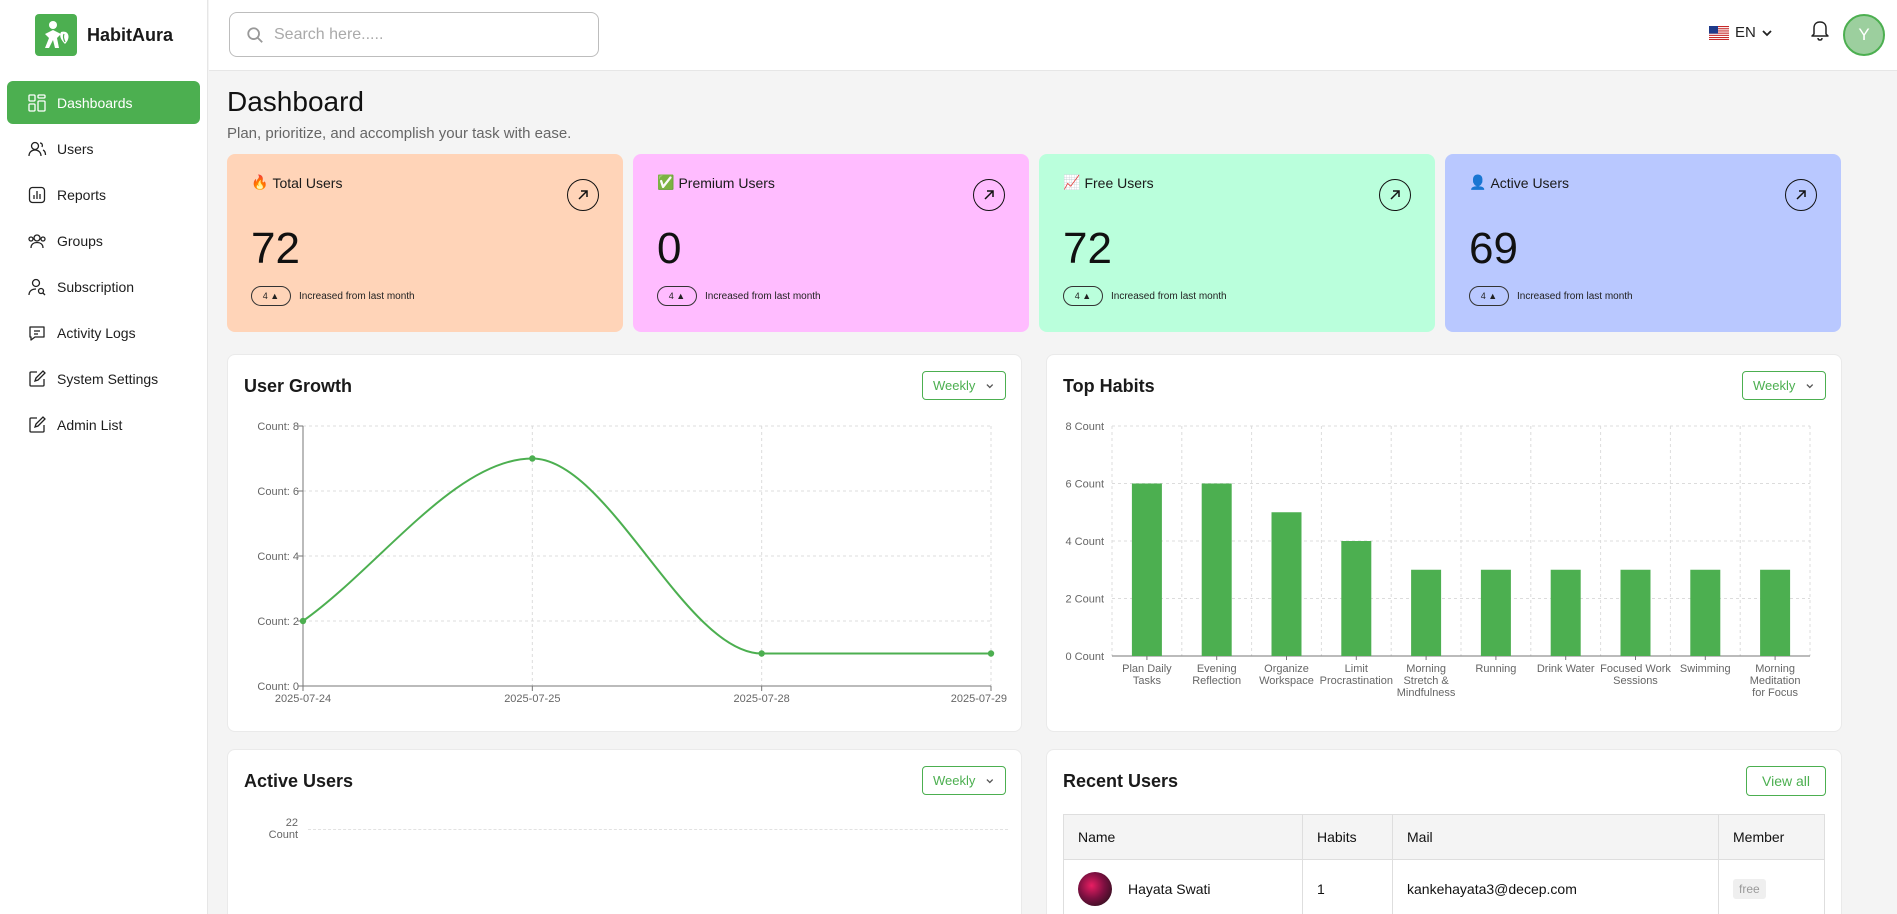  Describe the element at coordinates (1767, 32) in the screenshot. I see `chevron-down-icon` at that location.